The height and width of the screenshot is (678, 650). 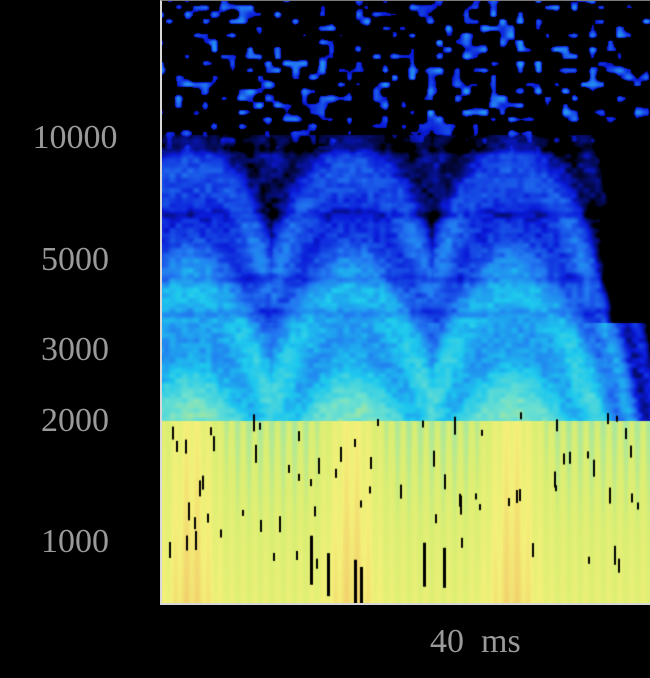 I want to click on x-axis-label: 40 ms, so click(x=475, y=641).